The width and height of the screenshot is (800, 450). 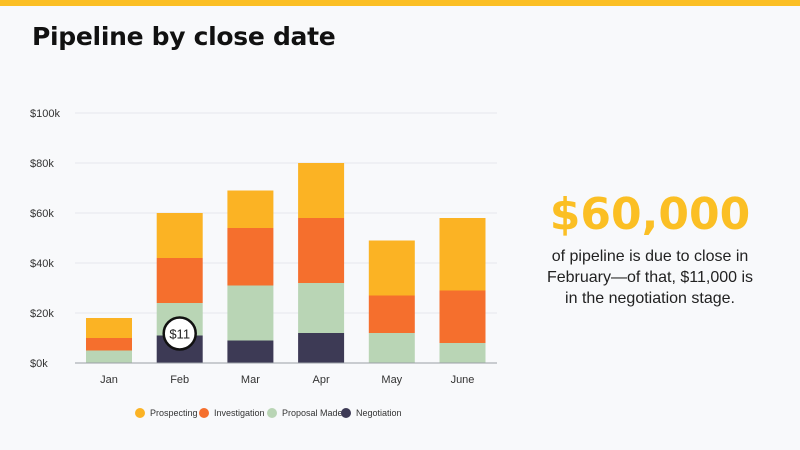 What do you see at coordinates (250, 380) in the screenshot?
I see `x-tick-label: Mar` at bounding box center [250, 380].